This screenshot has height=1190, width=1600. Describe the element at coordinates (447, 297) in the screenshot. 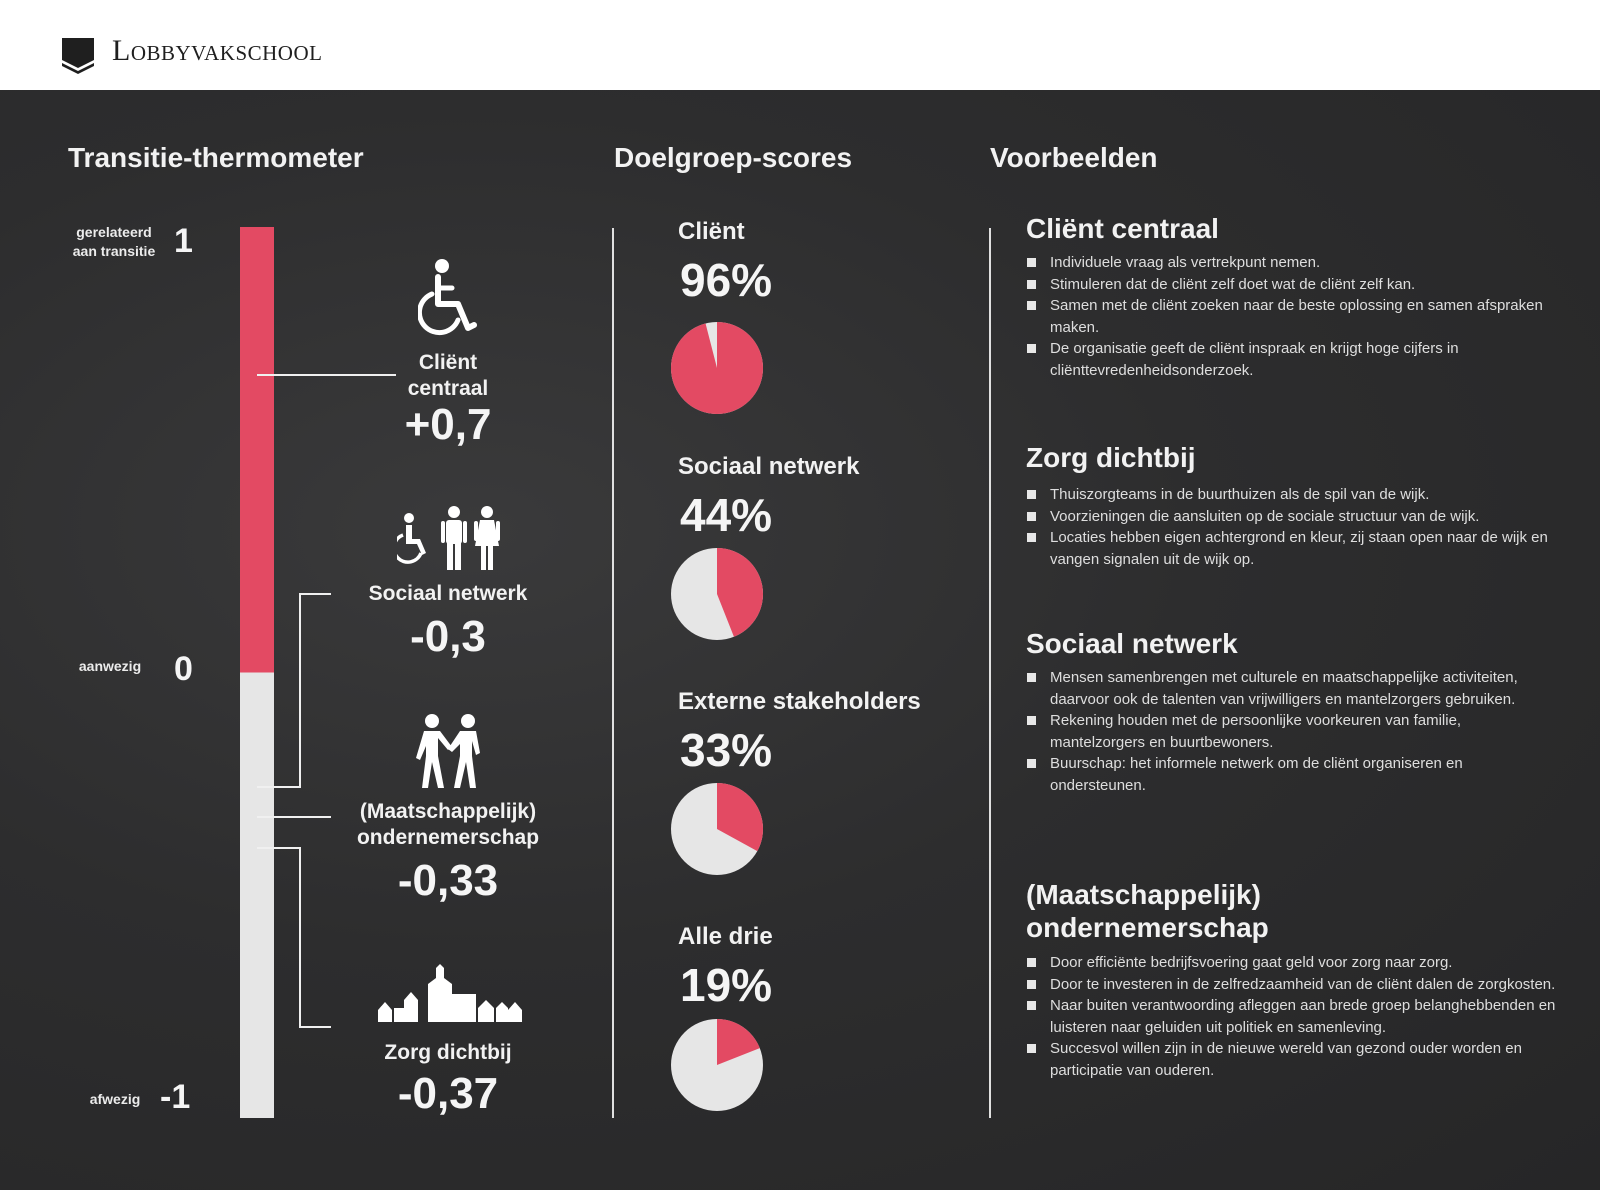

I see `wheelchair-icon` at that location.